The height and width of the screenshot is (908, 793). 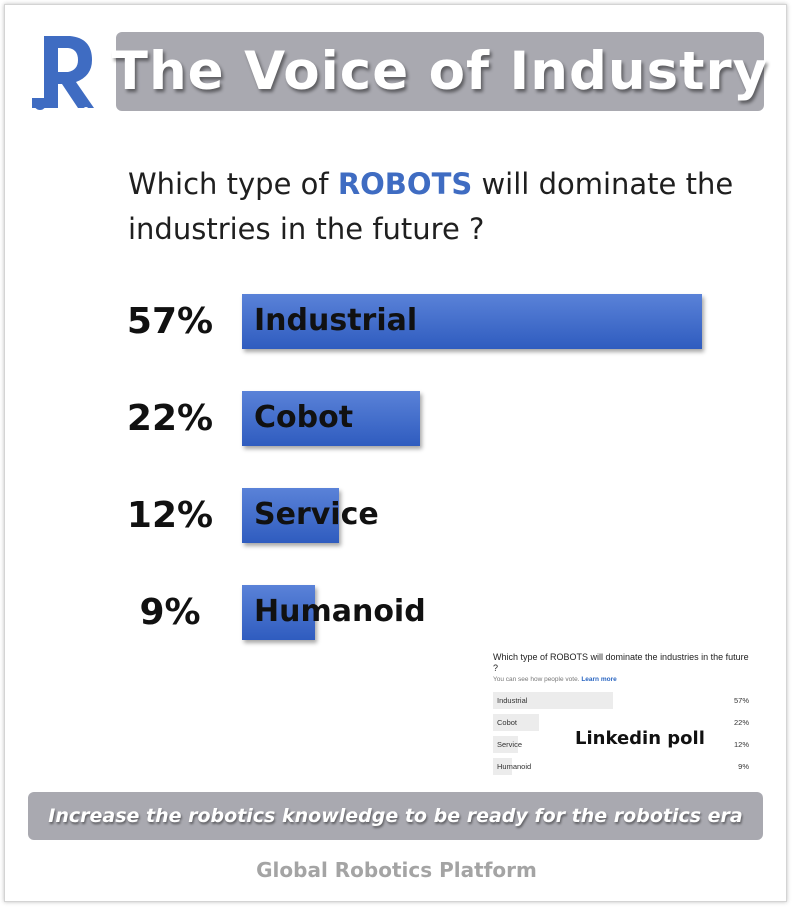 What do you see at coordinates (510, 744) in the screenshot?
I see `mini-poll-option-label: Service` at bounding box center [510, 744].